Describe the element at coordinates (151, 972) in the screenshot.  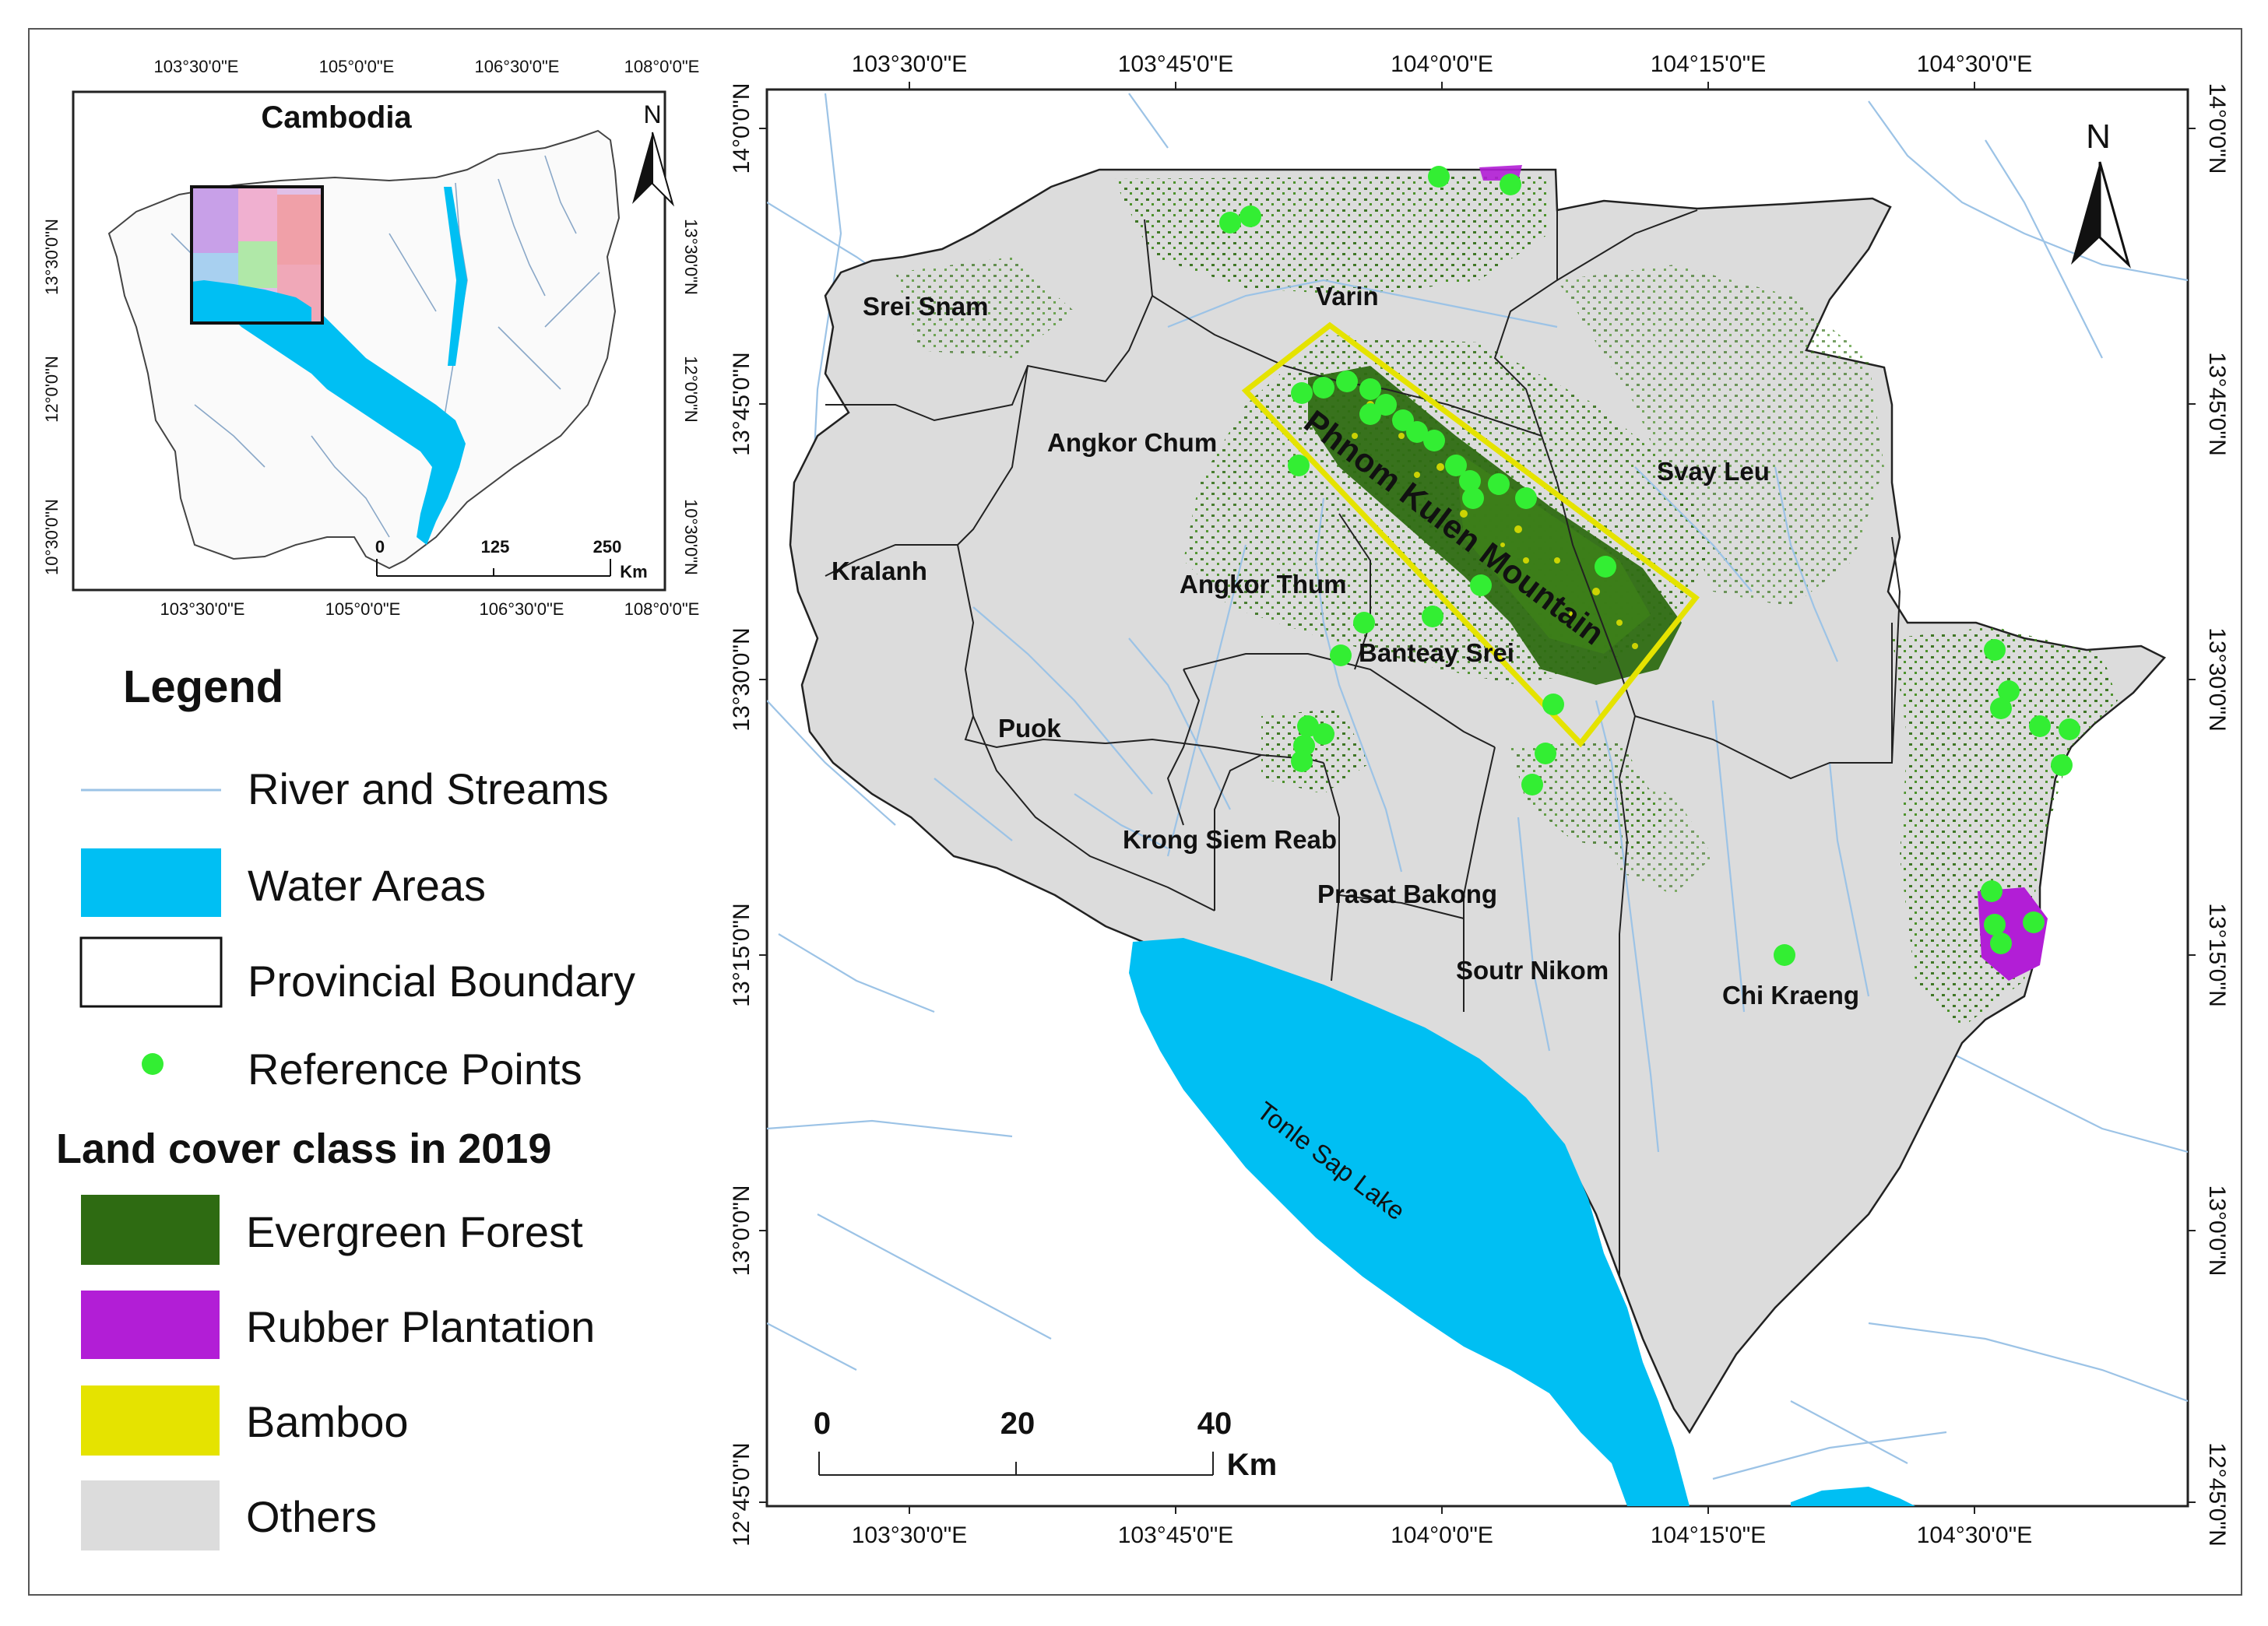
I see `boundary-symbol` at that location.